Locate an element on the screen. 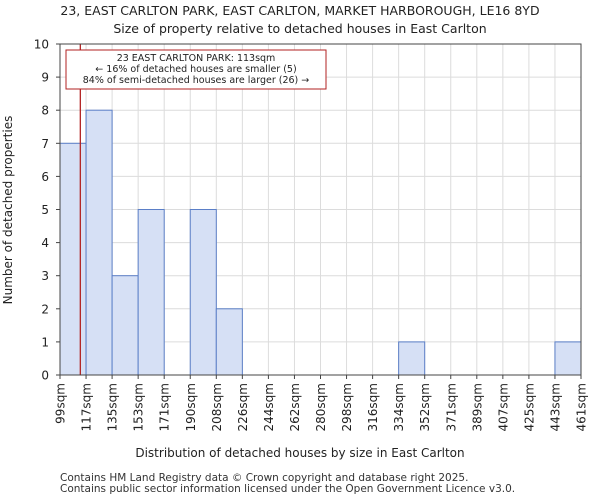 The width and height of the screenshot is (600, 500). annotation-line-2: ← 16% of detached houses are smaller (5) is located at coordinates (195, 69).